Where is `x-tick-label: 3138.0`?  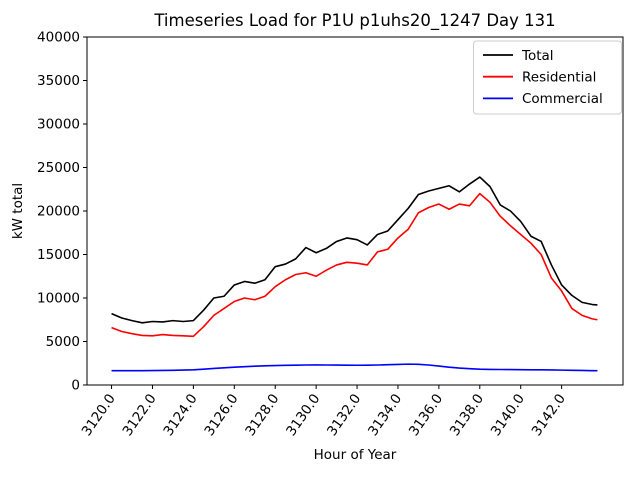
x-tick-label: 3138.0 is located at coordinates (467, 415).